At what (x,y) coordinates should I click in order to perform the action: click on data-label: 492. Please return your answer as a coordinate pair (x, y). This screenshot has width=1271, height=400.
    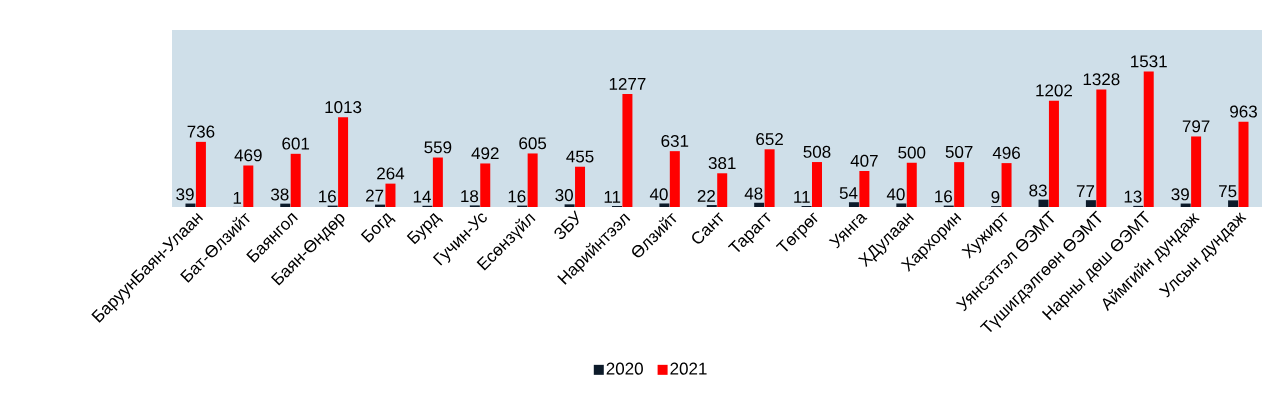
    Looking at the image, I should click on (485, 153).